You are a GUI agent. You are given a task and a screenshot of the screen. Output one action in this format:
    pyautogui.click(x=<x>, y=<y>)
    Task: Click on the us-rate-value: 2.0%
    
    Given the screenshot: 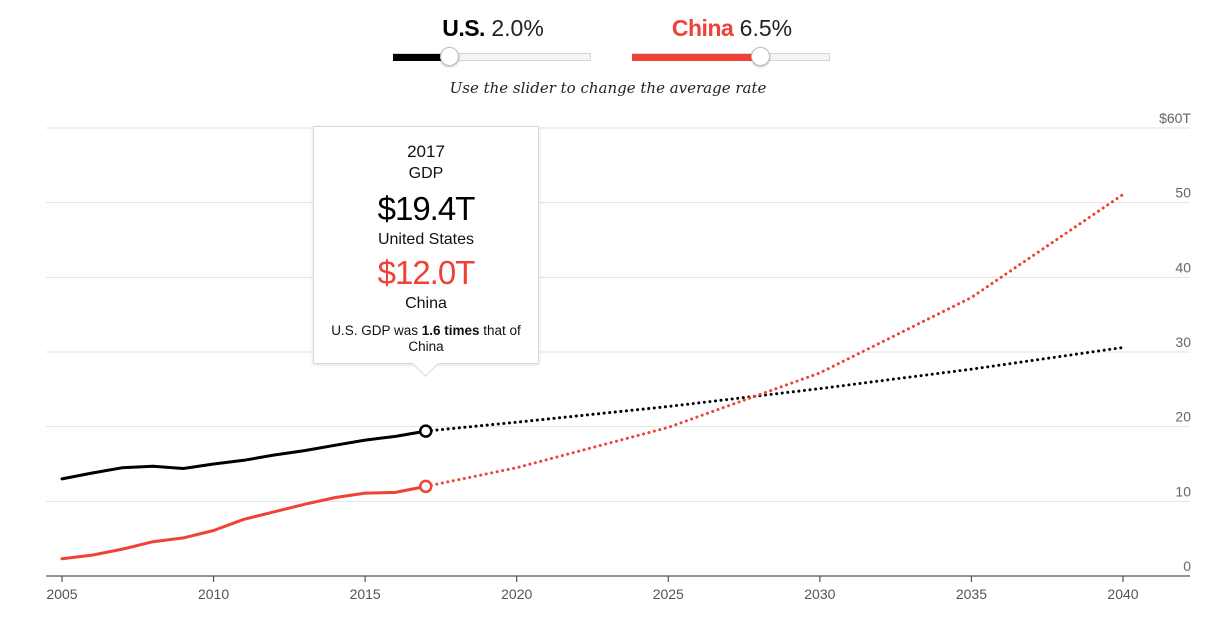 What is the action you would take?
    pyautogui.click(x=517, y=28)
    